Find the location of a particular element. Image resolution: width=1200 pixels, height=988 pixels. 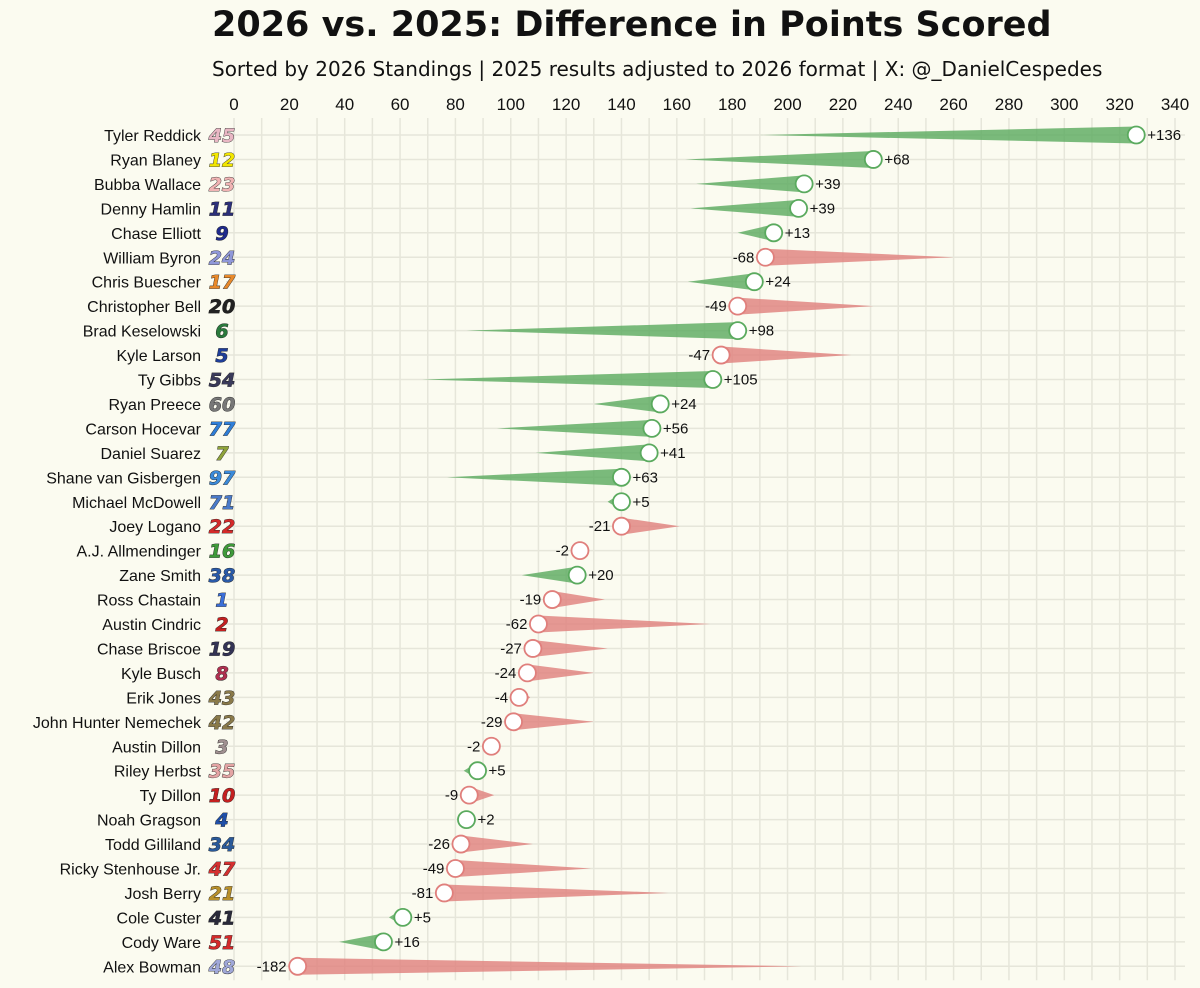

driver-name: Kyle Busch is located at coordinates (161, 674).